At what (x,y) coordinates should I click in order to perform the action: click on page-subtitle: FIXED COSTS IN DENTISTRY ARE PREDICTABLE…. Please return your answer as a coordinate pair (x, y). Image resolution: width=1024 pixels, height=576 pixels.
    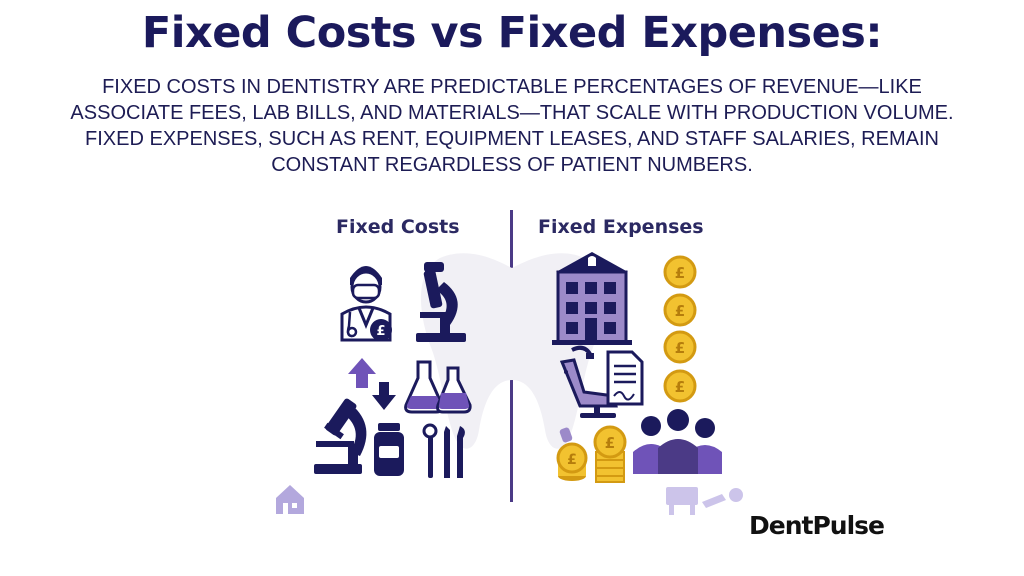
    Looking at the image, I should click on (512, 126).